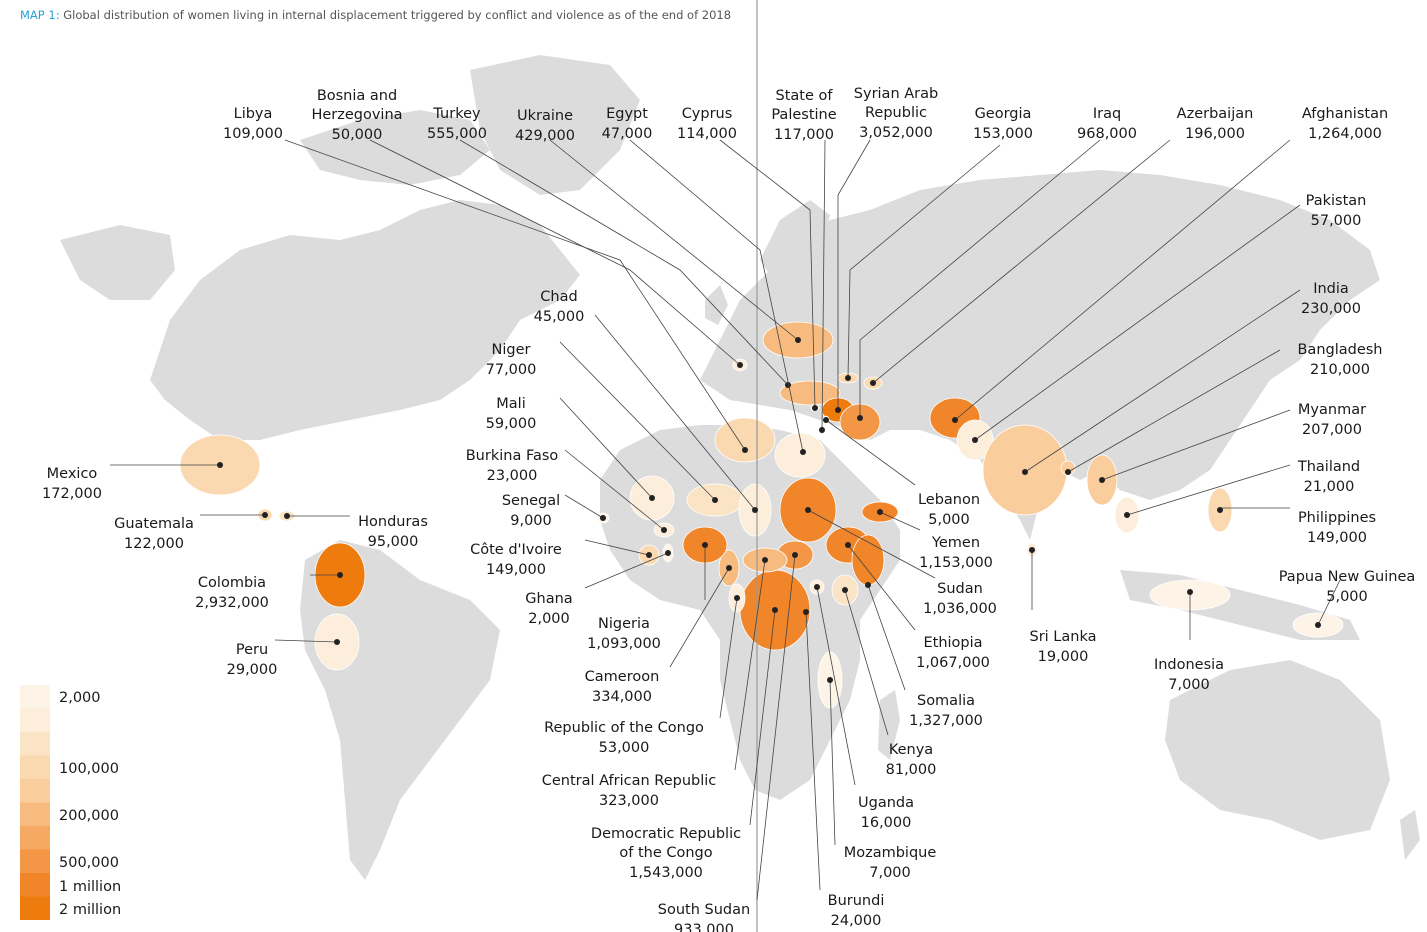  I want to click on country-name-libya: Libya, so click(253, 114).